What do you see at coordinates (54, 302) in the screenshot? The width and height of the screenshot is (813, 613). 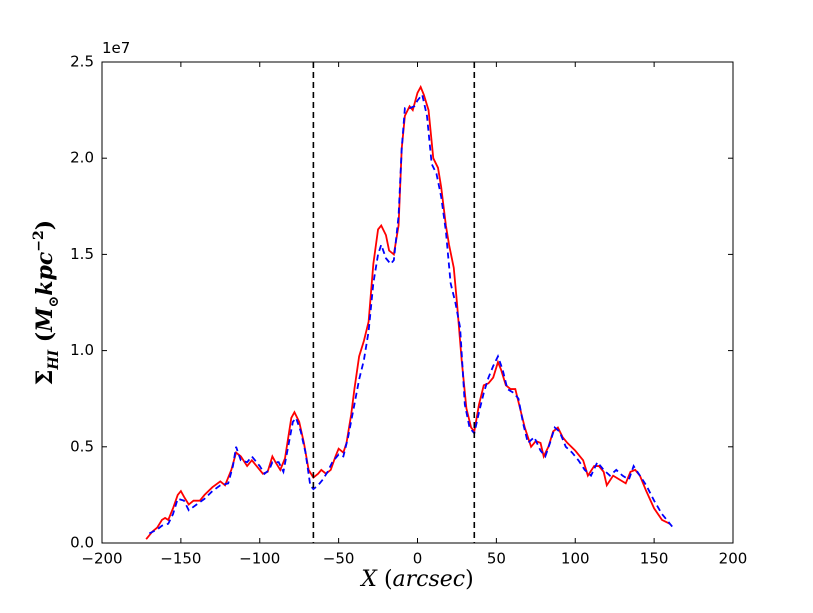 I see `y-label-part: ⊙` at bounding box center [54, 302].